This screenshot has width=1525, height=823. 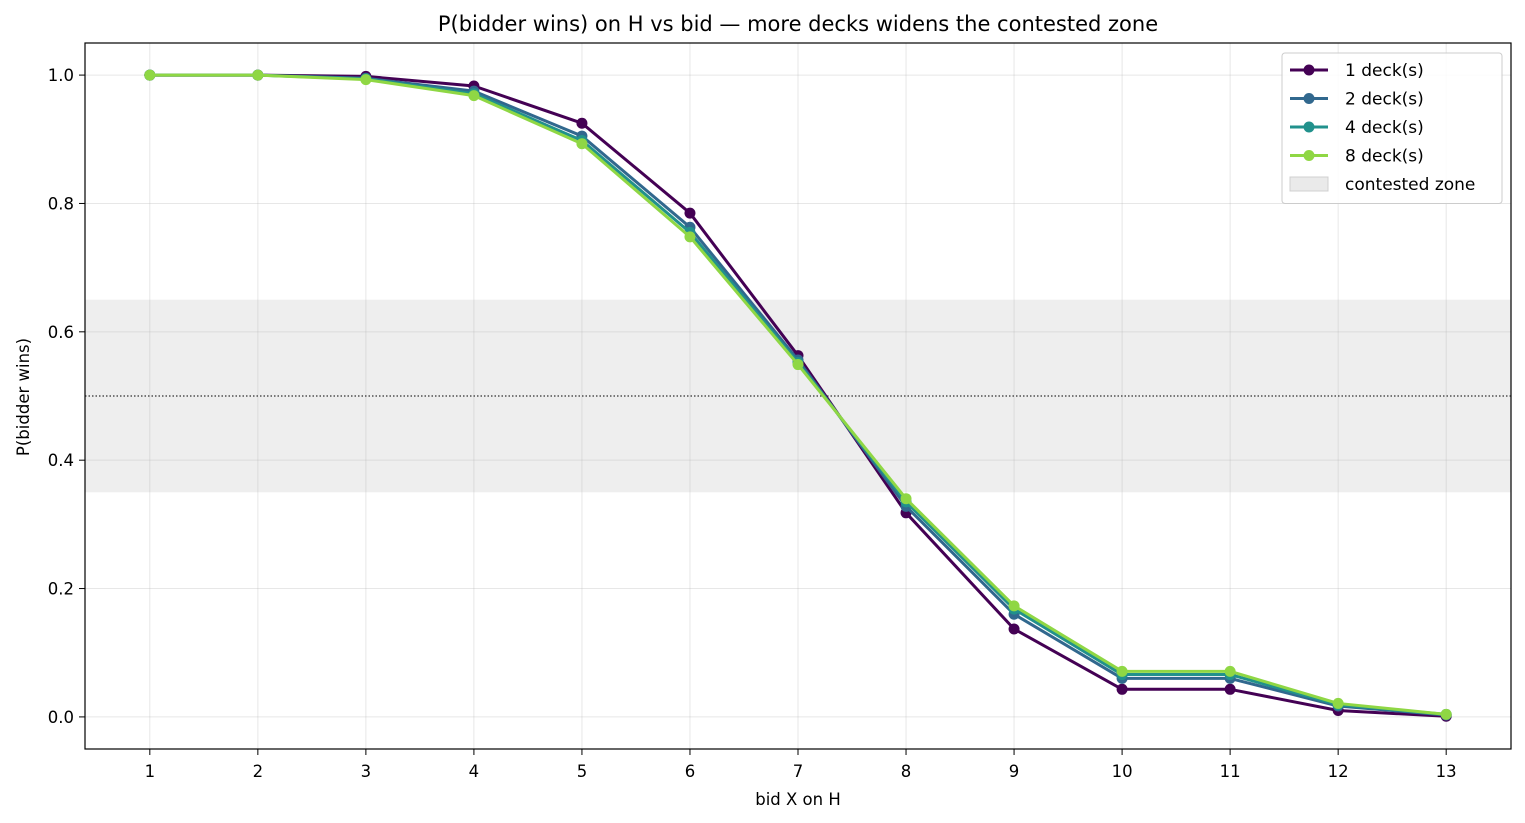 What do you see at coordinates (61, 717) in the screenshot?
I see `y-tick-label: 0.0` at bounding box center [61, 717].